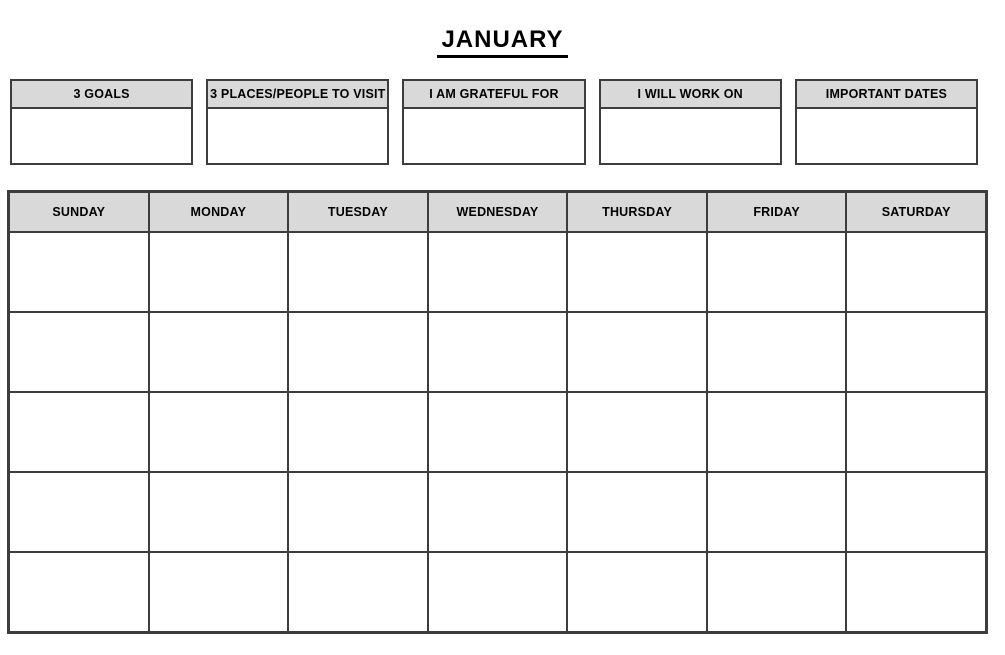  What do you see at coordinates (218, 212) in the screenshot?
I see `day-header-monday: MONDAY` at bounding box center [218, 212].